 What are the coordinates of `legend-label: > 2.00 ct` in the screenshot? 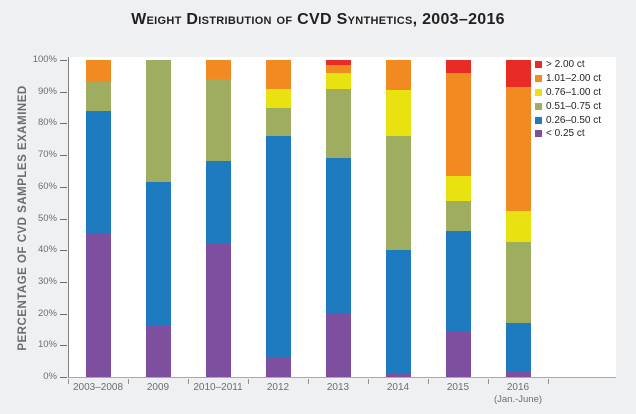 It's located at (565, 65).